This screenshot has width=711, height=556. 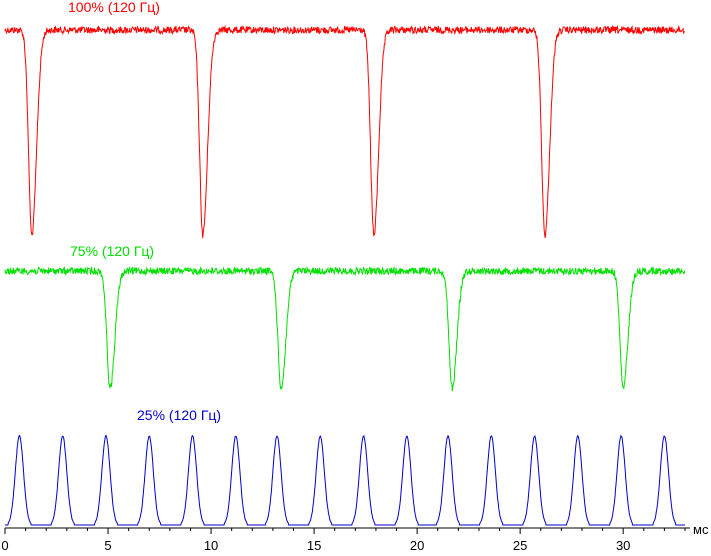 What do you see at coordinates (107, 545) in the screenshot?
I see `x-tick-label: 5` at bounding box center [107, 545].